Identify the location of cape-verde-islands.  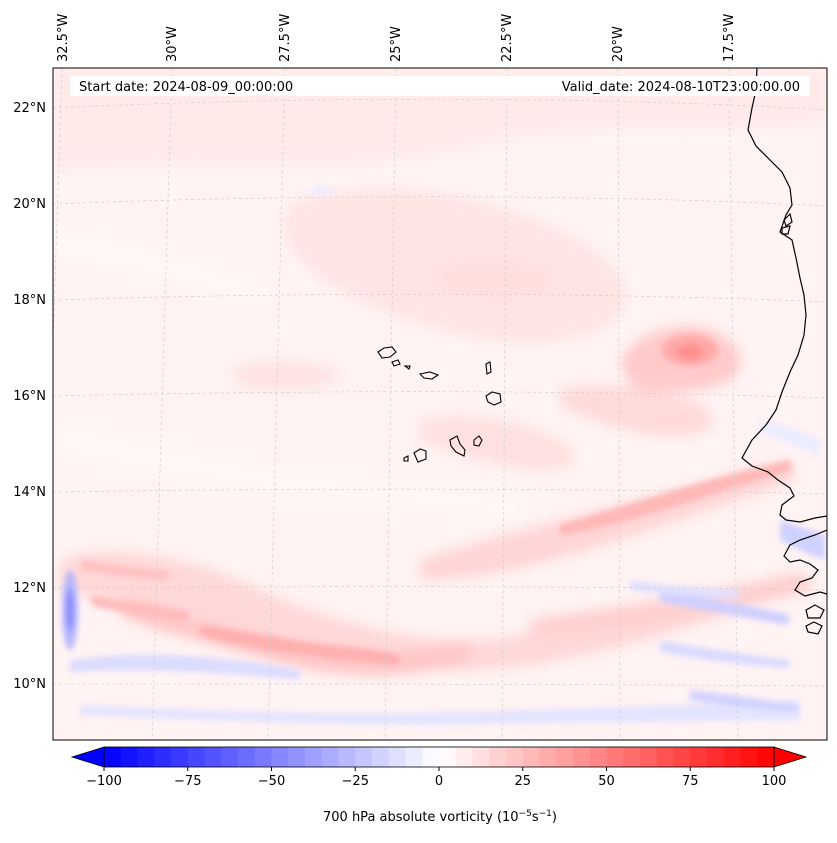
(439, 404).